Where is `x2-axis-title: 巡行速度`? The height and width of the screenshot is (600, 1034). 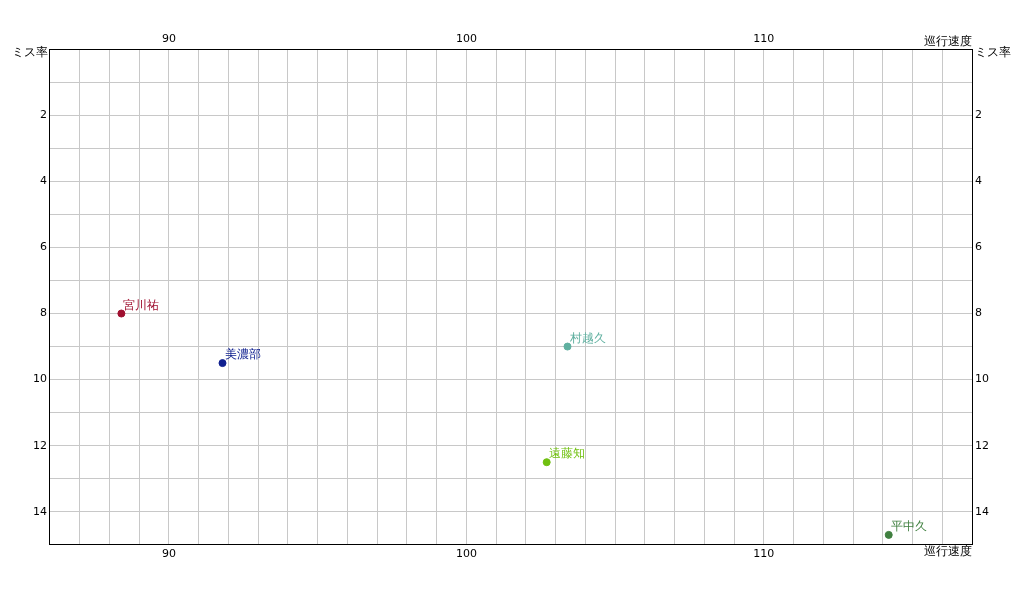
x2-axis-title: 巡行速度 is located at coordinates (948, 41).